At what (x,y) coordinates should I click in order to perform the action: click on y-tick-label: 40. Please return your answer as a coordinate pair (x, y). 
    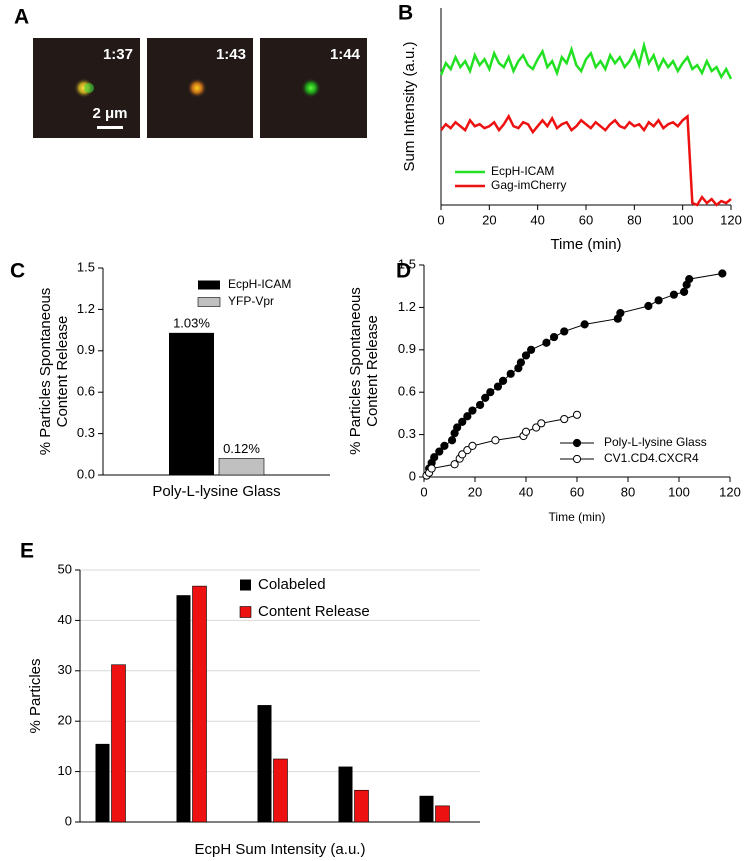
    Looking at the image, I should click on (65, 619).